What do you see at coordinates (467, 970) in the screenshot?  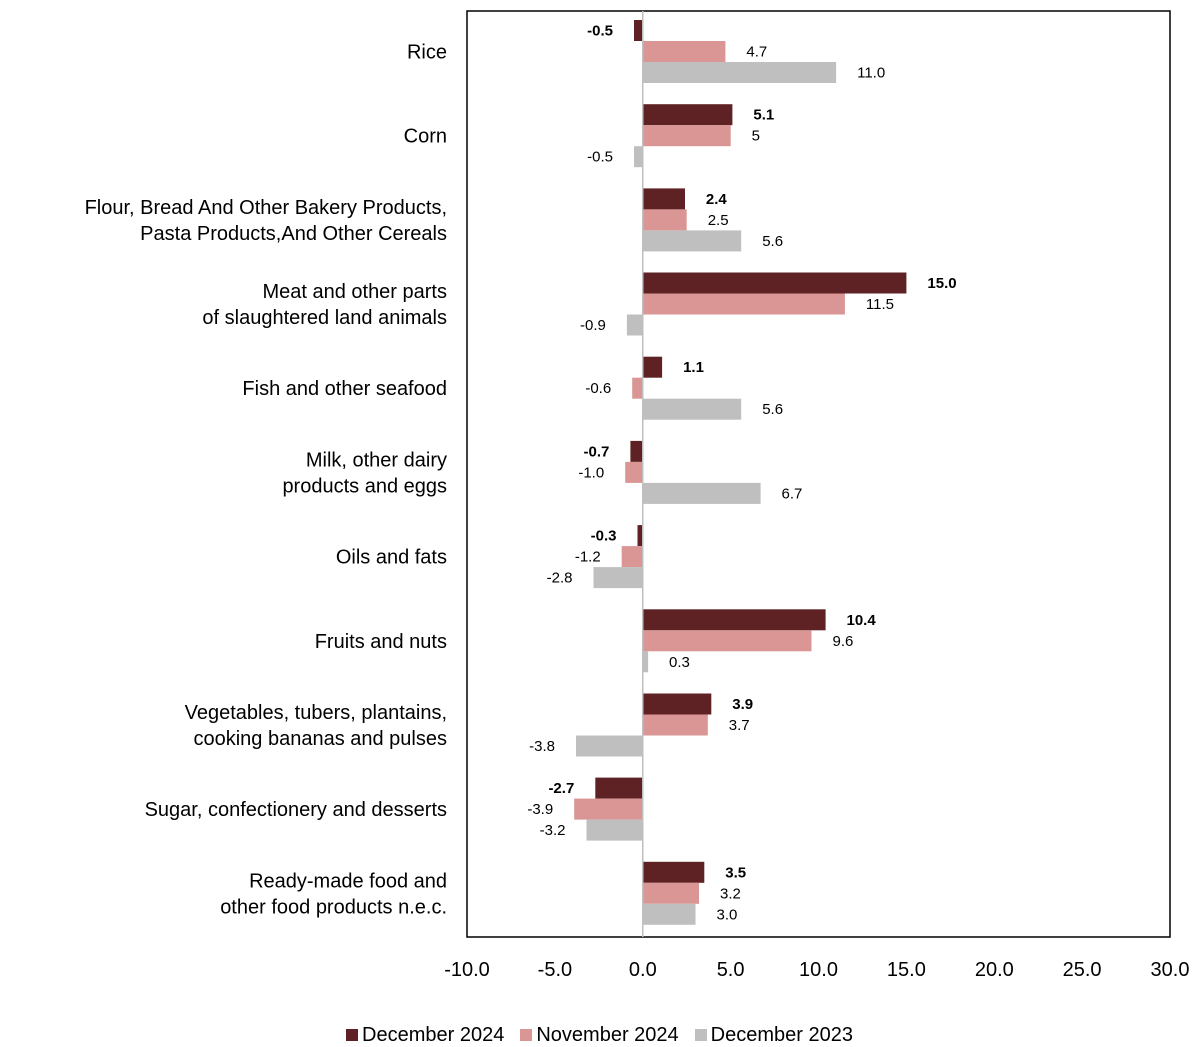 I see `x-tick-label: -10.0` at bounding box center [467, 970].